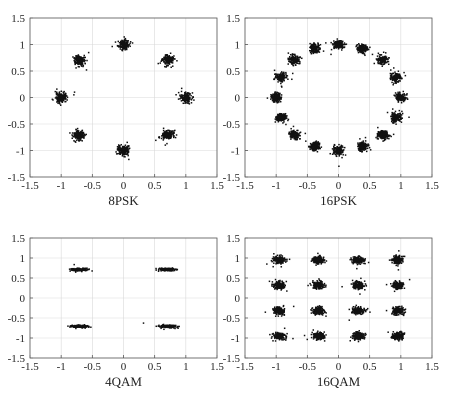 The height and width of the screenshot is (403, 449). I want to click on 16qam-ytick-label-0: -1.5, so click(232, 359).